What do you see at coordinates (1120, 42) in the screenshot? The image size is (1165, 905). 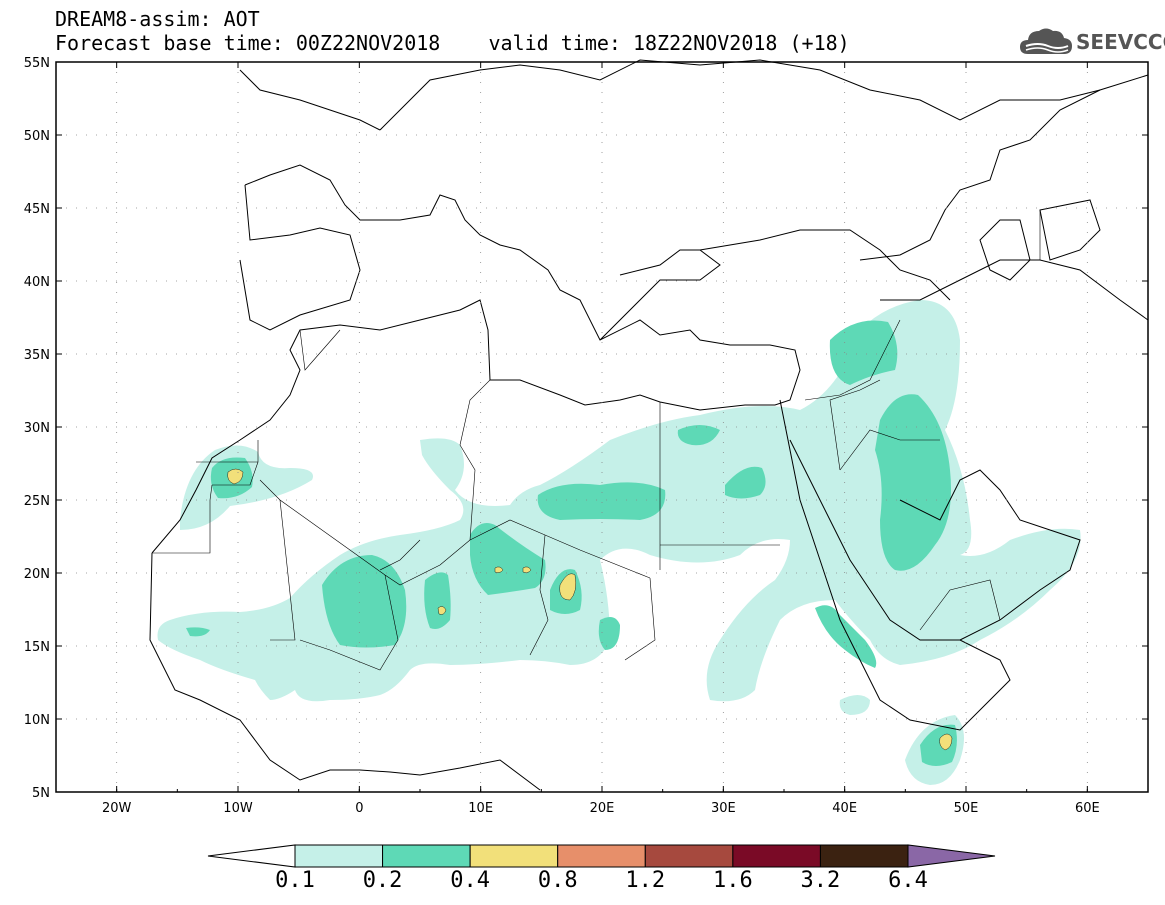 I see `logo-text: SEEVCCC` at bounding box center [1120, 42].